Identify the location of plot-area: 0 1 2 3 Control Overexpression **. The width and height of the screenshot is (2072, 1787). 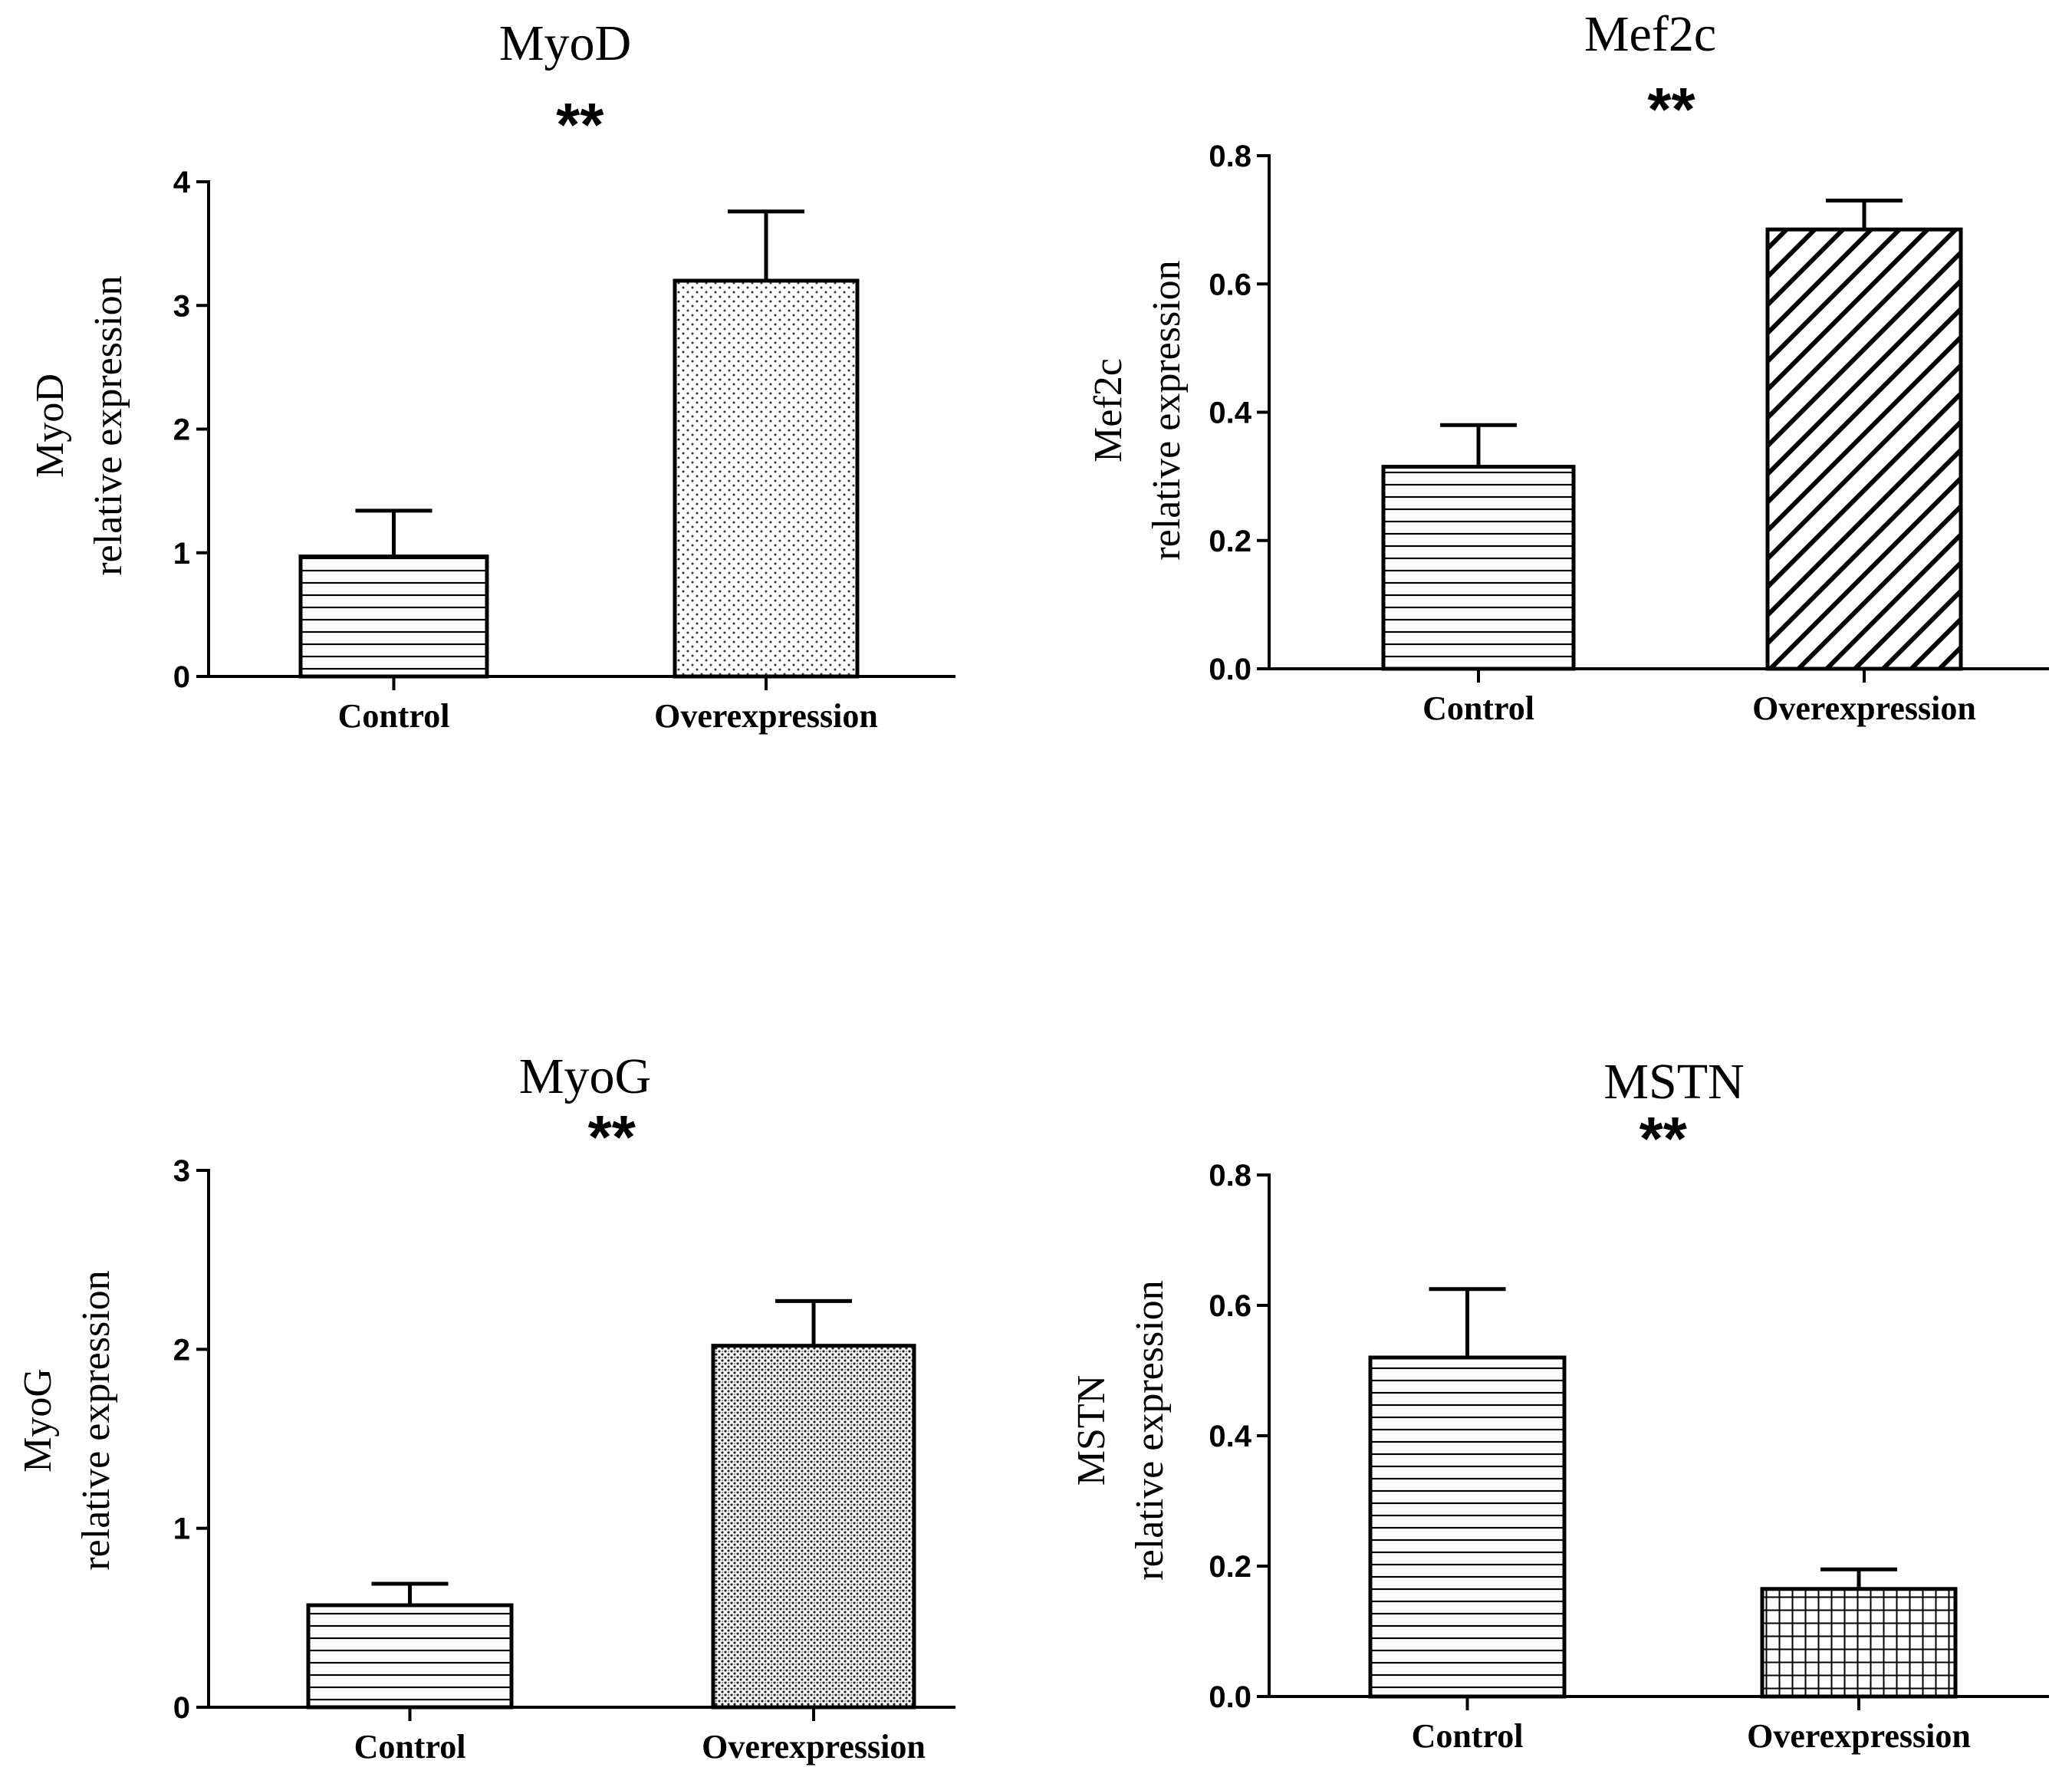
(564, 1434).